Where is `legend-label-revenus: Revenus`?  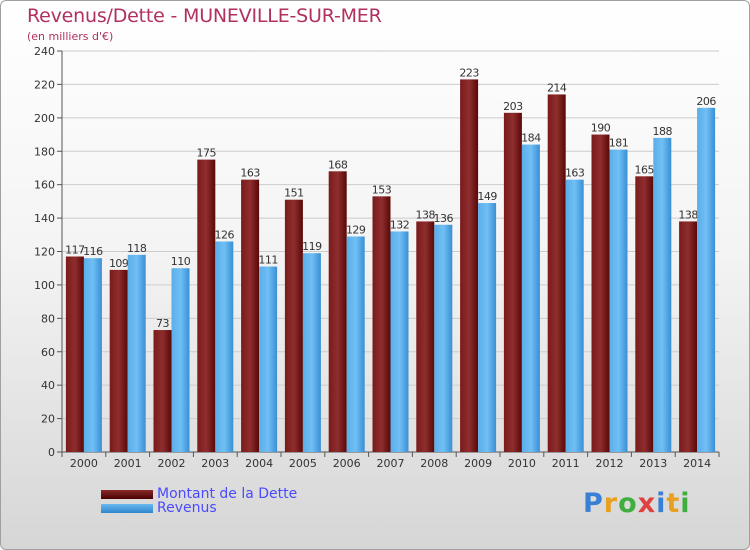
legend-label-revenus: Revenus is located at coordinates (187, 508).